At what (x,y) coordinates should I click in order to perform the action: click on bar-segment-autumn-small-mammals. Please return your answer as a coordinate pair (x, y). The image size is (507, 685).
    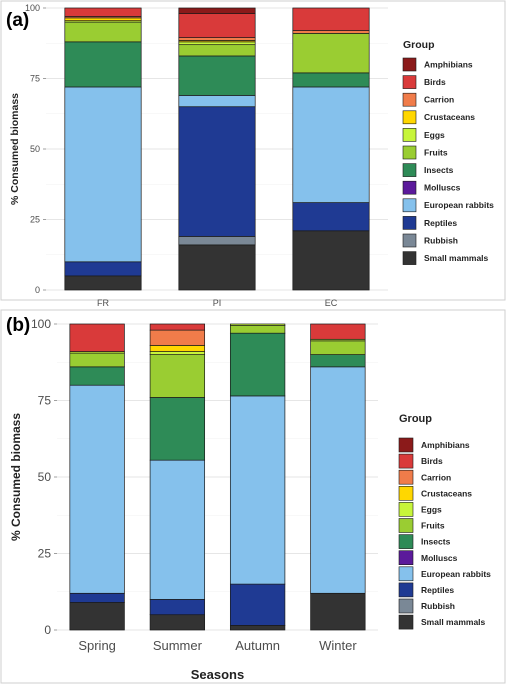
    Looking at the image, I should click on (257, 628).